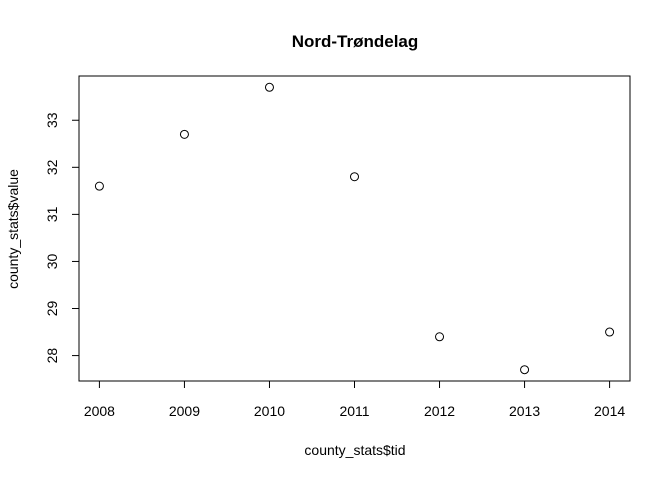 Image resolution: width=672 pixels, height=480 pixels. I want to click on x-tick-label: 2012, so click(439, 411).